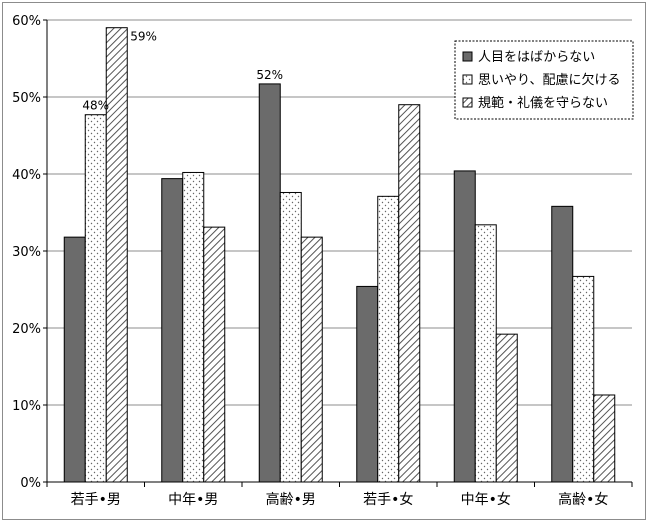 This screenshot has width=651, height=526. Describe the element at coordinates (388, 499) in the screenshot. I see `x-tick-label: 若手•女` at that location.